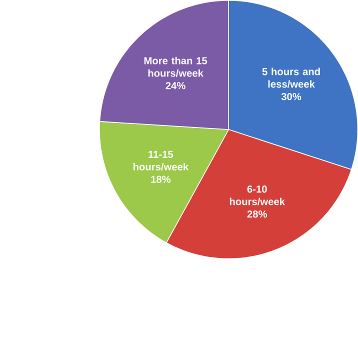 The image size is (358, 362). Describe the element at coordinates (176, 66) in the screenshot. I see `slice-label: More than 15 hours/week` at that location.